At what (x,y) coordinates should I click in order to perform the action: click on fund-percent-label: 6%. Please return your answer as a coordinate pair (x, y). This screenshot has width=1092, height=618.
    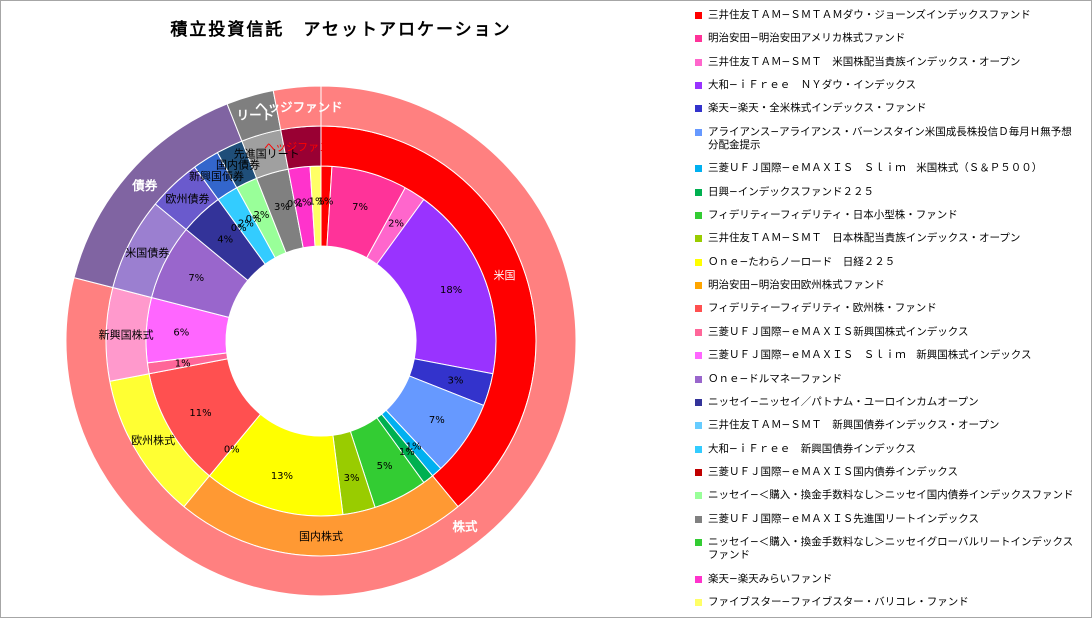
    Looking at the image, I should click on (181, 333).